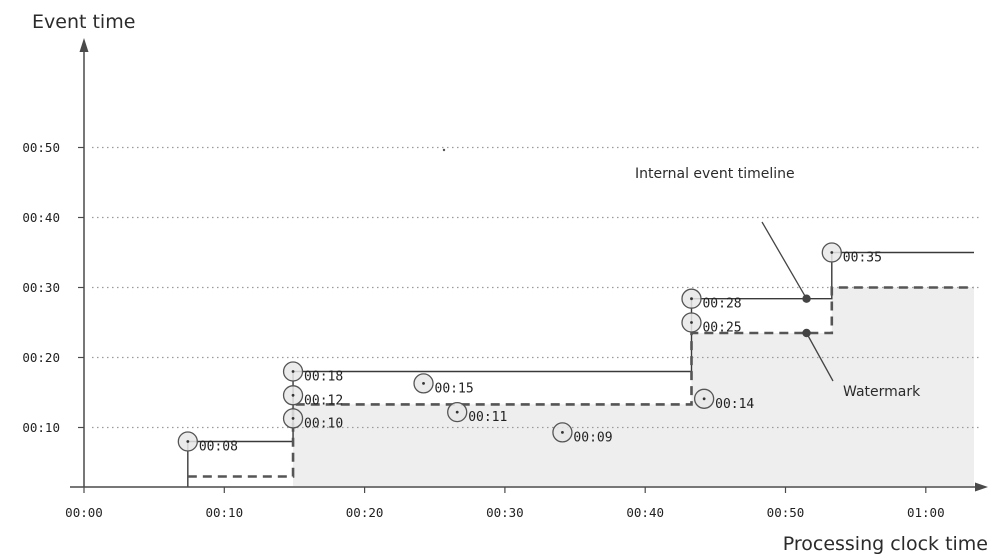  Describe the element at coordinates (819, 357) in the screenshot. I see `watermark-callout-line` at that location.